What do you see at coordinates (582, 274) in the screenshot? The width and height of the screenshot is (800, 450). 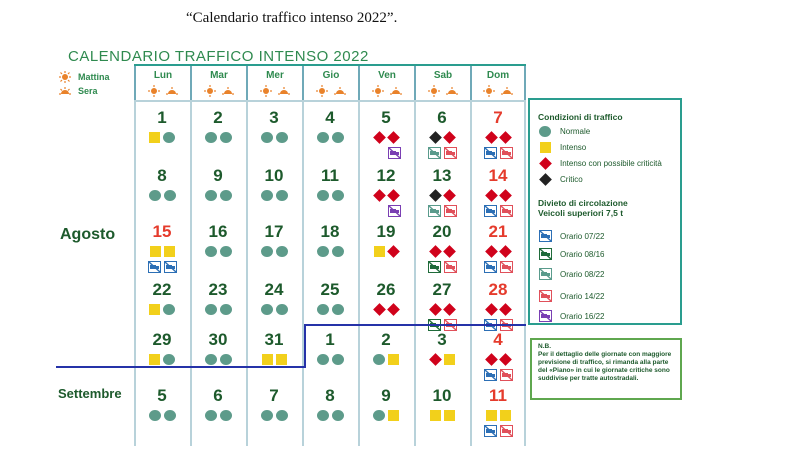 I see `legend-label: Orario 08/22` at bounding box center [582, 274].